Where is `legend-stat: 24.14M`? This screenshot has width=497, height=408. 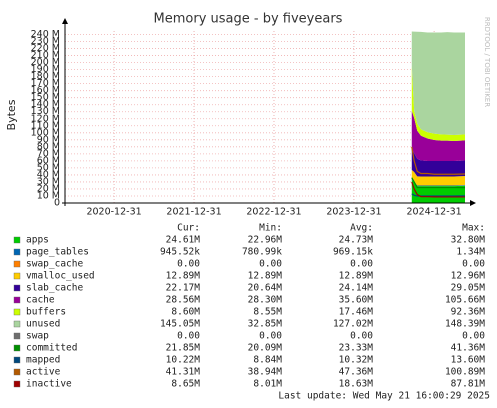
legend-stat: 24.14M is located at coordinates (356, 288).